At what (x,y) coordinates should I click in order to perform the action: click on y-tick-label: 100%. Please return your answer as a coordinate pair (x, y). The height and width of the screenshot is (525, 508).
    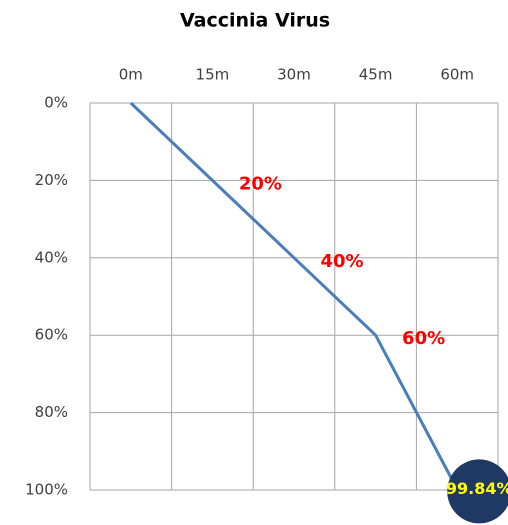
    Looking at the image, I should click on (46, 490).